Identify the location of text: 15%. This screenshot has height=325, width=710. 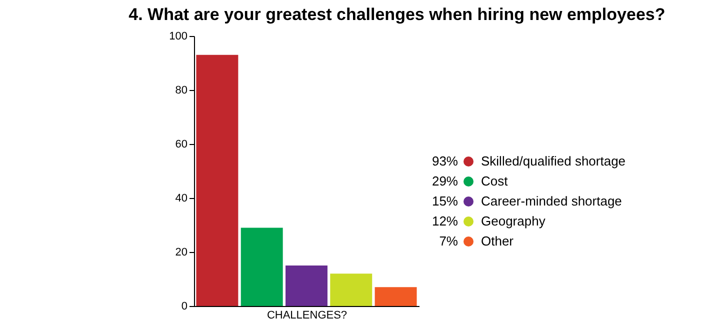
(445, 201).